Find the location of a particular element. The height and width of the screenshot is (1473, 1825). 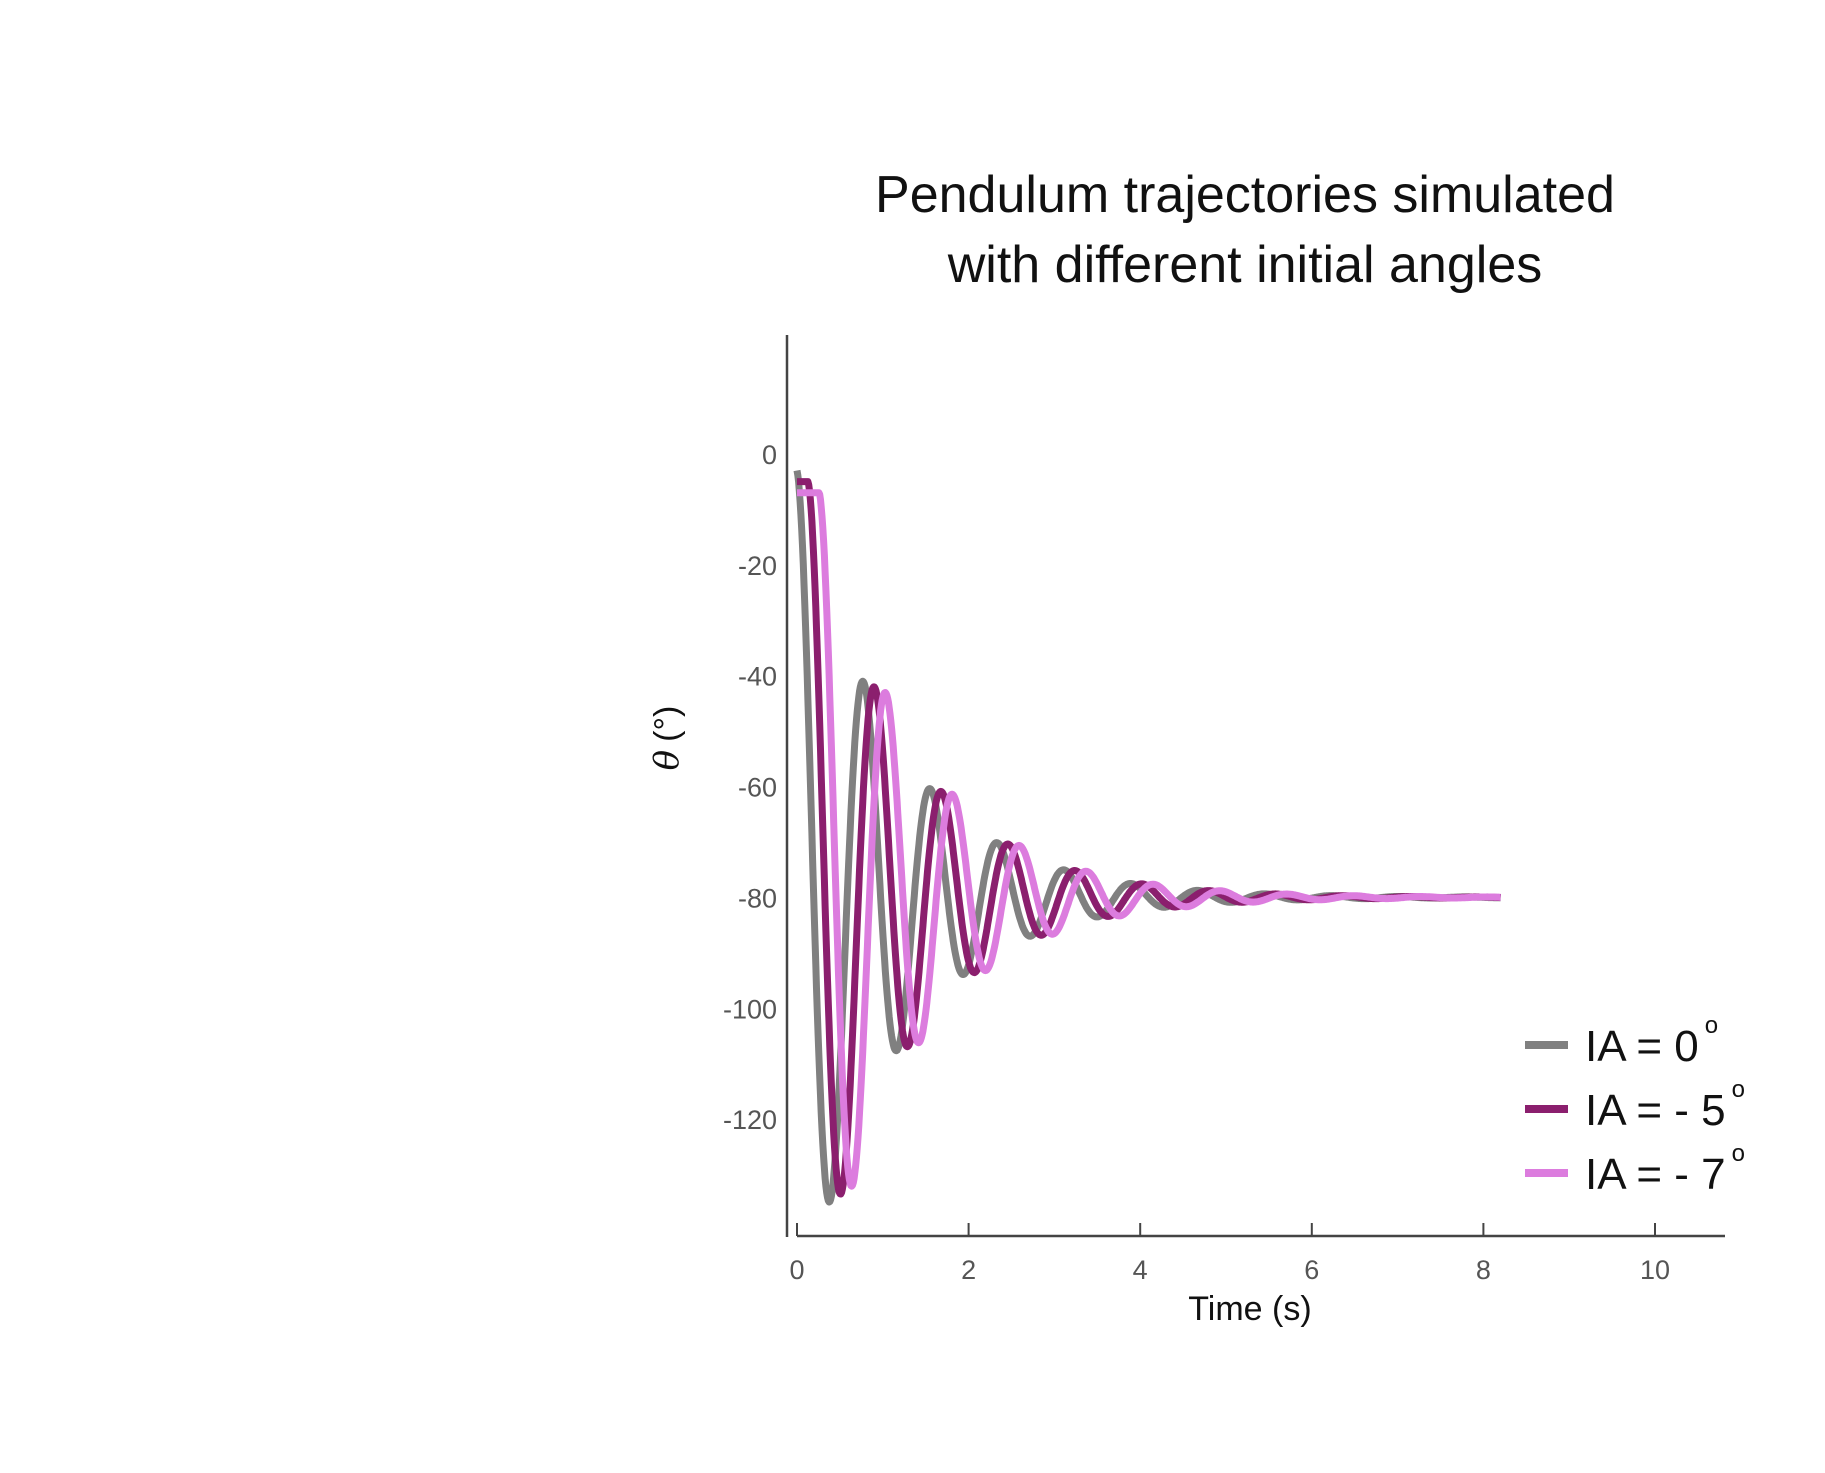

y-axis-label-symbol: θ is located at coordinates (667, 760).